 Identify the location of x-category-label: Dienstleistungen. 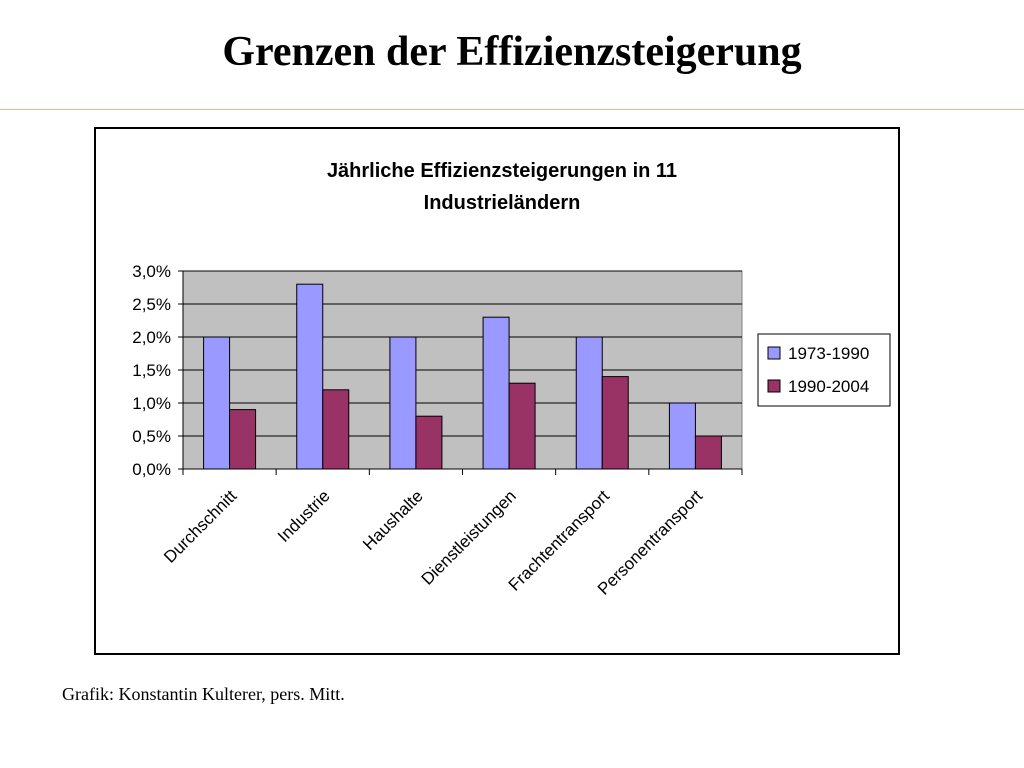
(469, 537).